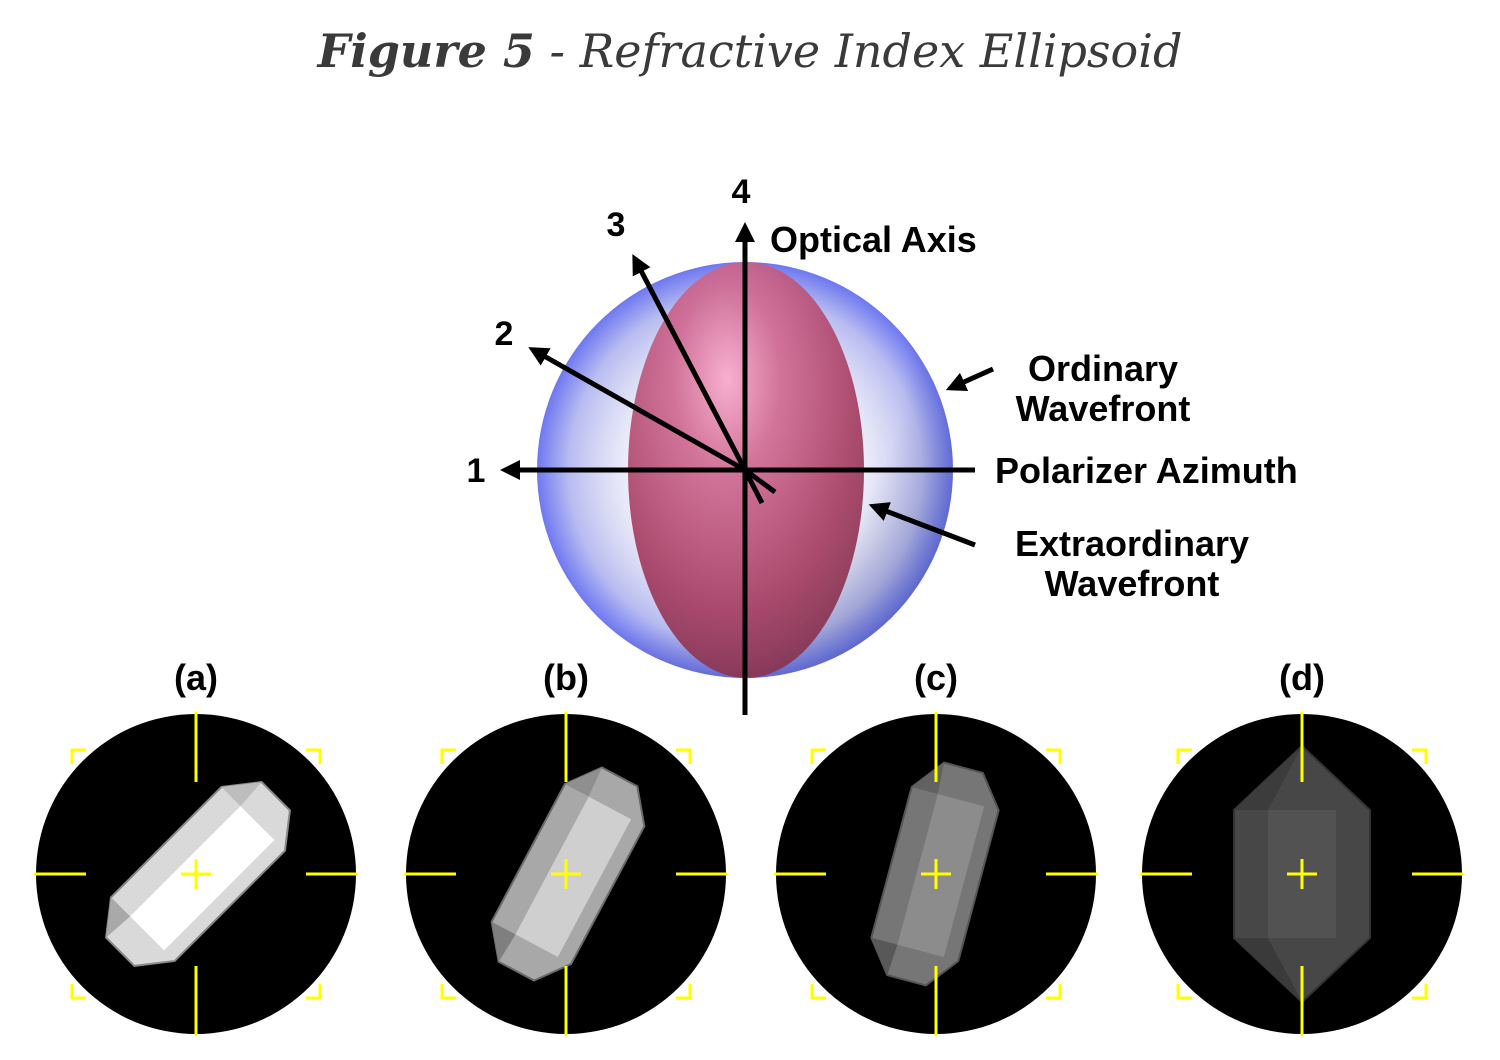 The width and height of the screenshot is (1500, 1060). Describe the element at coordinates (970, 379) in the screenshot. I see `ordinary-pointer-arrow` at that location.